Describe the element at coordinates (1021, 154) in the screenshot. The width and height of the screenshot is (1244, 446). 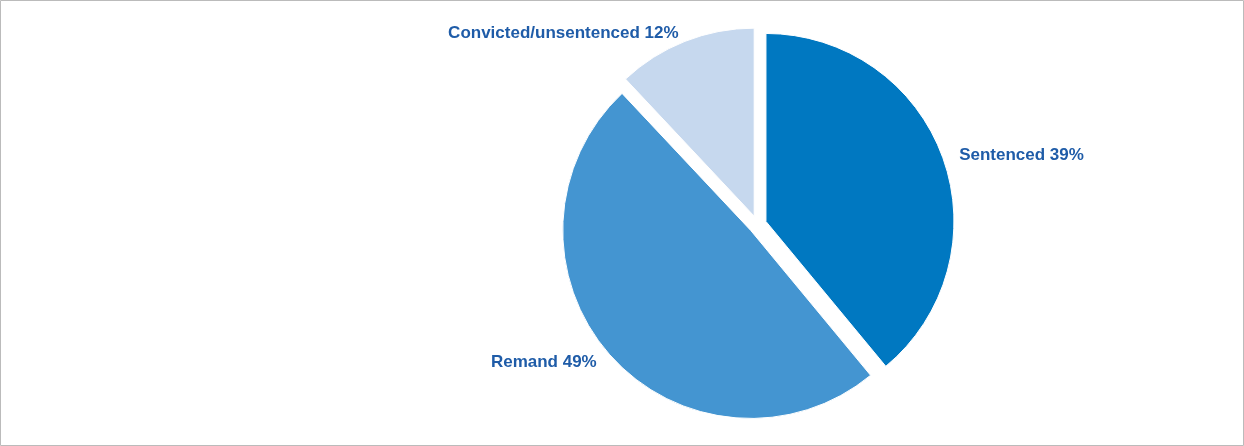
I see `slice-label: Sentenced 39%` at that location.